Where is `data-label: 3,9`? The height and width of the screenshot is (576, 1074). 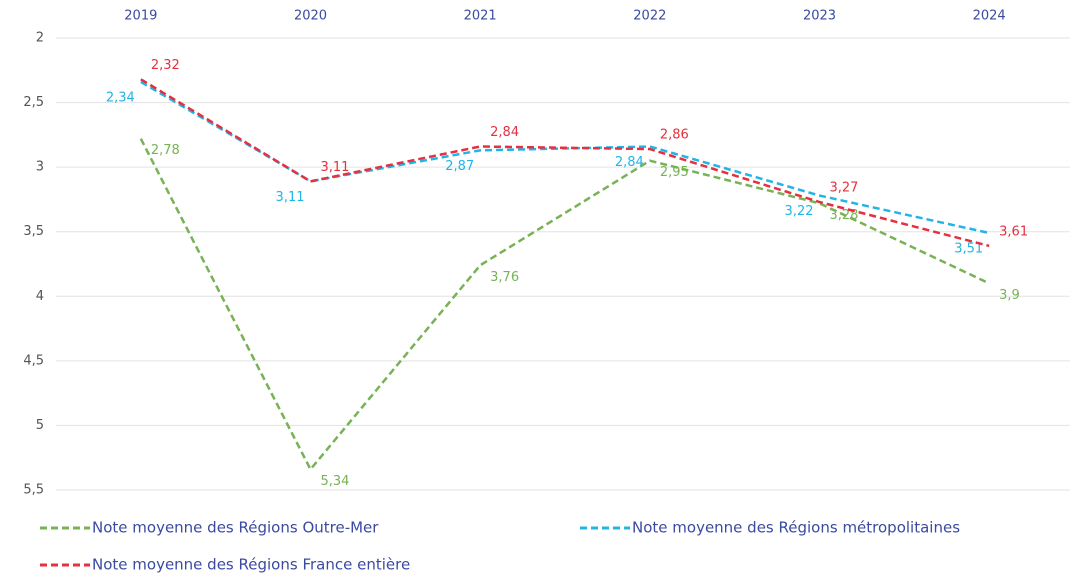
data-label: 3,9 is located at coordinates (1009, 295).